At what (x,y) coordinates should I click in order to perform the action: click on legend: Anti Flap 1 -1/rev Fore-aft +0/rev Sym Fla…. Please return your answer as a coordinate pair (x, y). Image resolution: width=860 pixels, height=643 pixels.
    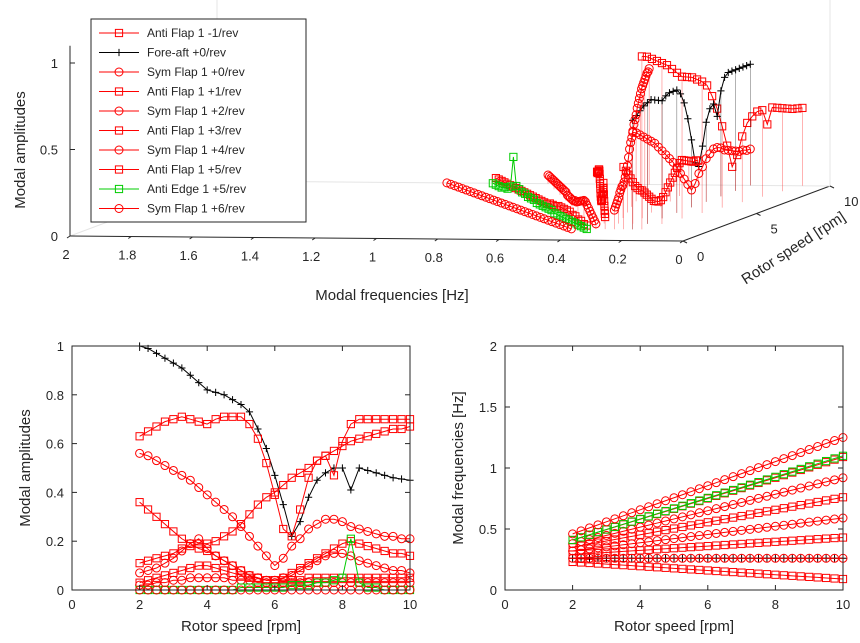
    Looking at the image, I should click on (198, 120).